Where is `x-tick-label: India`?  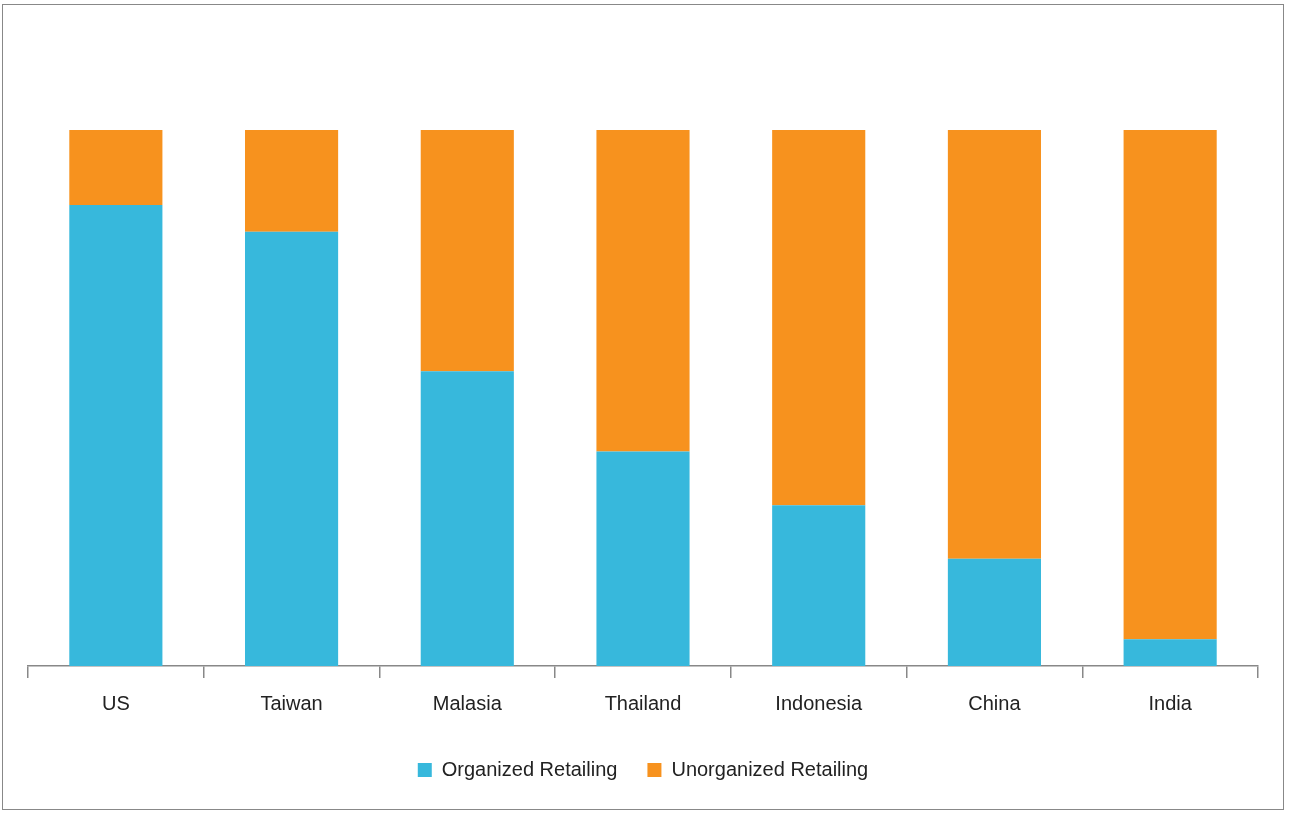 x-tick-label: India is located at coordinates (1170, 702).